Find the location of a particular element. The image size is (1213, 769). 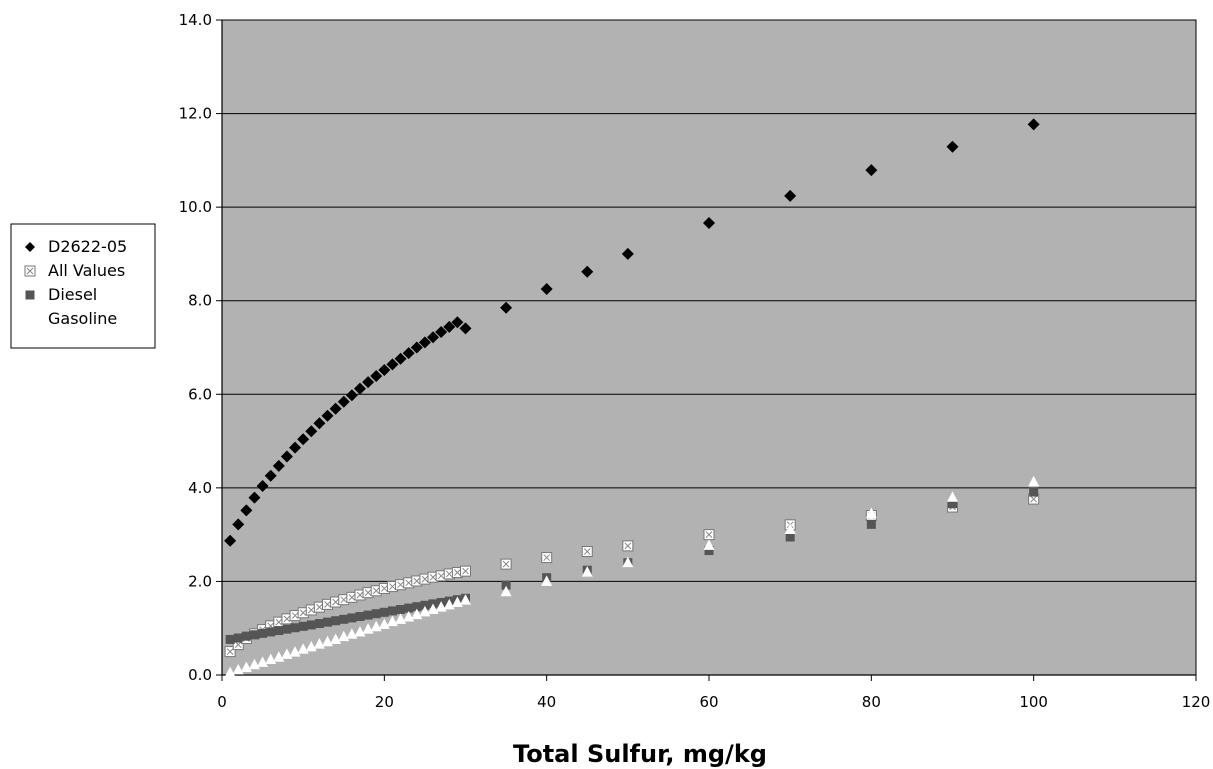

x-tick-label: 60 is located at coordinates (708, 702).